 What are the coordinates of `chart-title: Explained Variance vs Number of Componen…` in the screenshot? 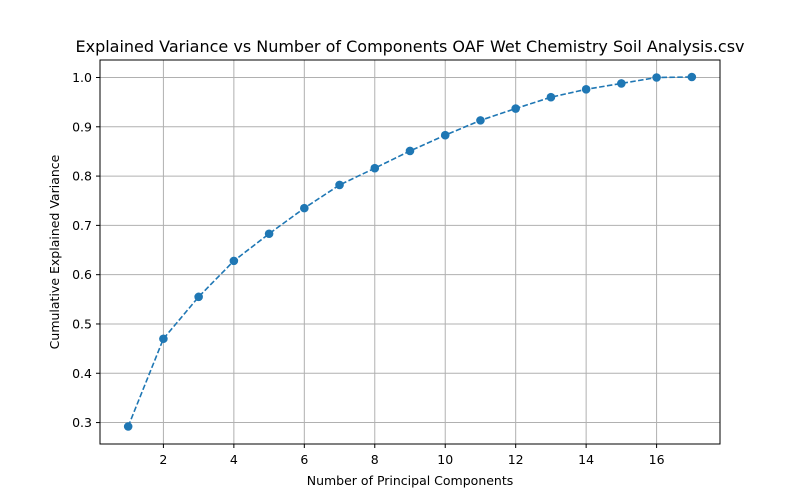 It's located at (409, 46).